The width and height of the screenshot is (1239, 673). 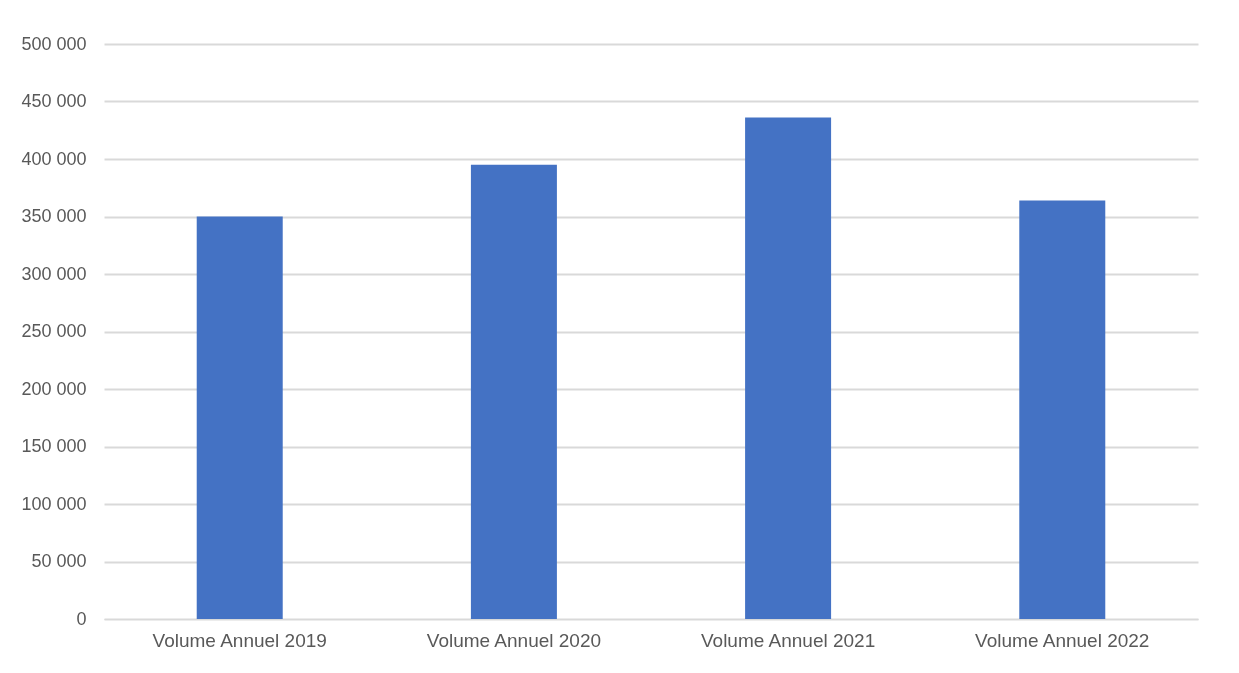 I want to click on y-tick-label: 500 000, so click(x=54, y=43).